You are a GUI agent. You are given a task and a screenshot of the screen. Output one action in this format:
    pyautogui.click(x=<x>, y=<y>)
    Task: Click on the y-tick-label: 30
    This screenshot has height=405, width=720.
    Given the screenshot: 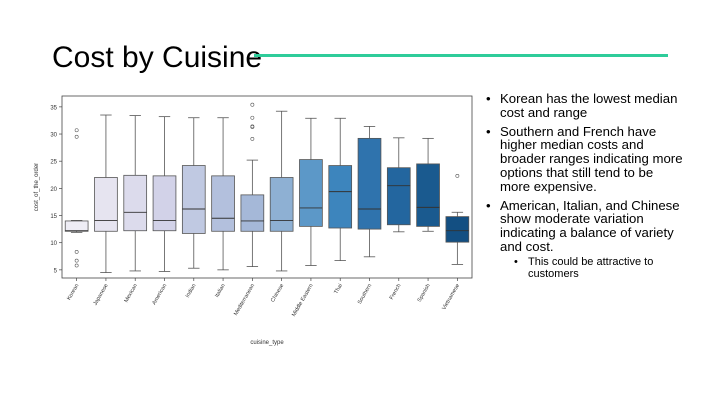 What is the action you would take?
    pyautogui.click(x=53, y=136)
    